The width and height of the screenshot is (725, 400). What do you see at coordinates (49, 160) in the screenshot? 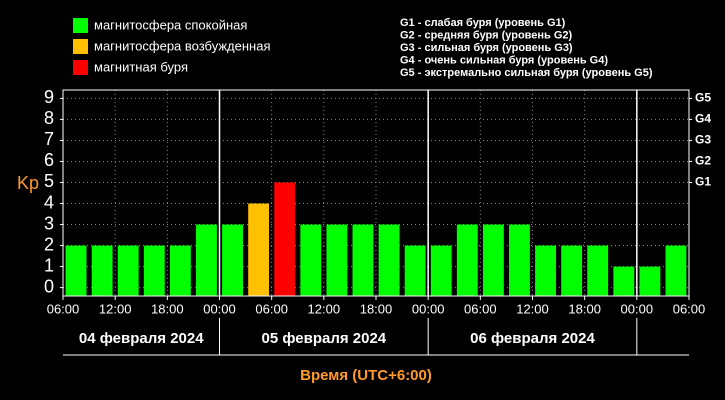
I see `y-tick-label: 6` at bounding box center [49, 160].